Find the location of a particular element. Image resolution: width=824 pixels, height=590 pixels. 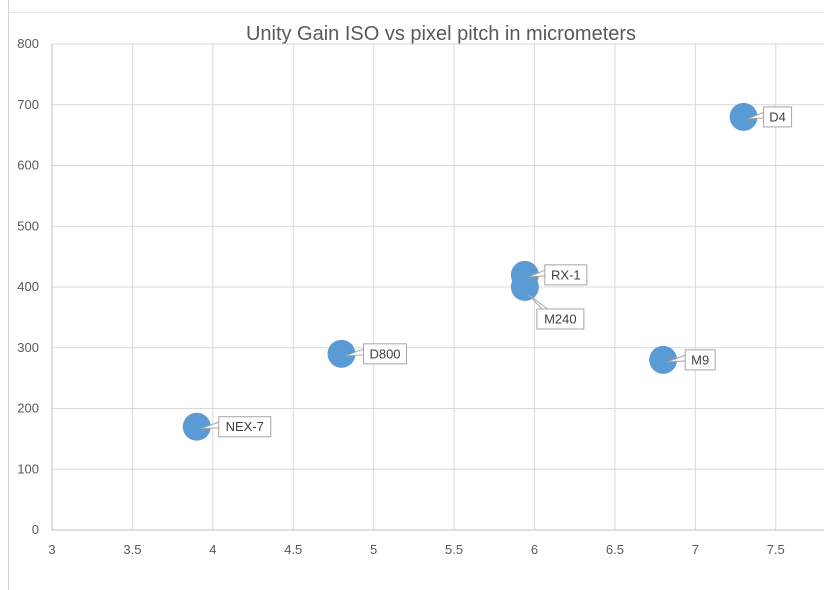

x-tick-label: 3.5 is located at coordinates (132, 549).